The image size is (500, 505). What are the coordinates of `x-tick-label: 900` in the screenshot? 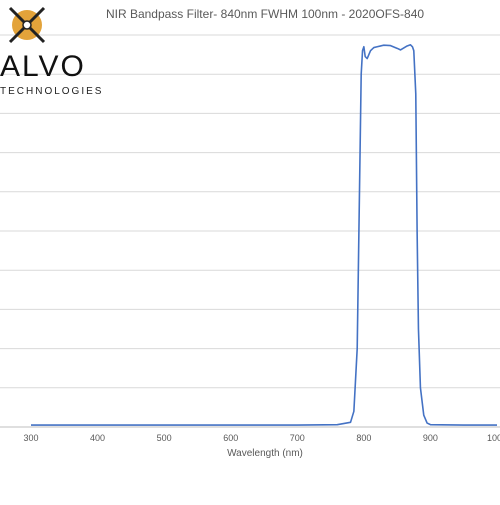 It's located at (430, 438).